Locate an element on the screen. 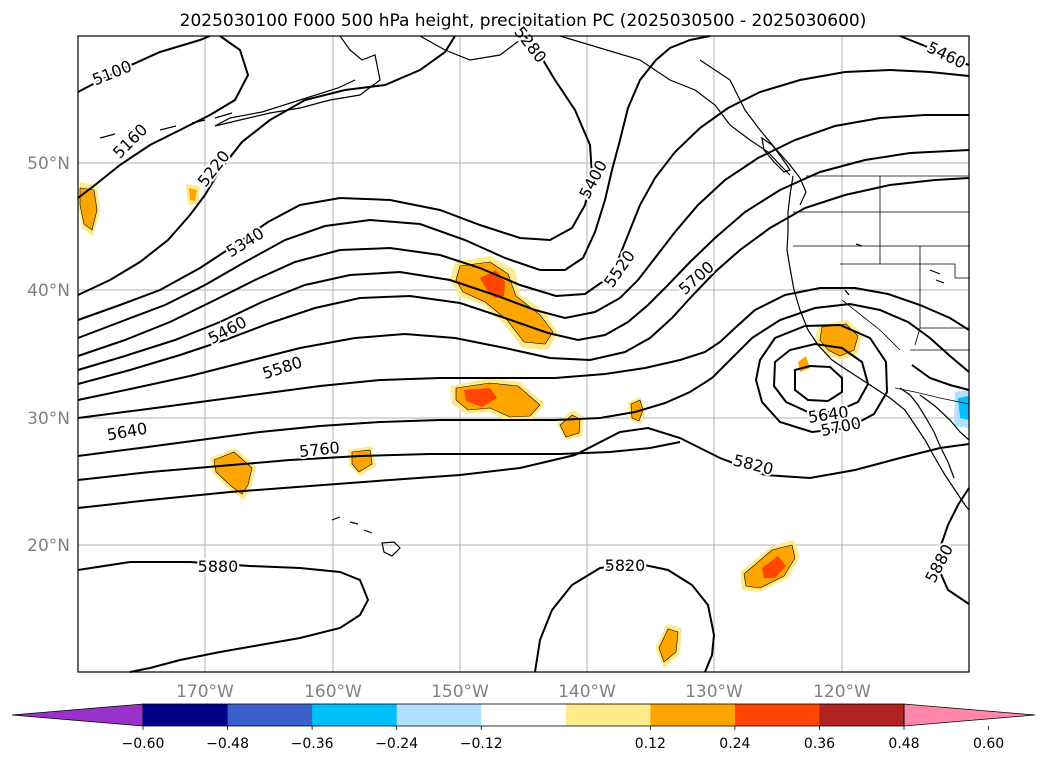 The height and width of the screenshot is (765, 1047). lon-label: 140°W is located at coordinates (587, 692).